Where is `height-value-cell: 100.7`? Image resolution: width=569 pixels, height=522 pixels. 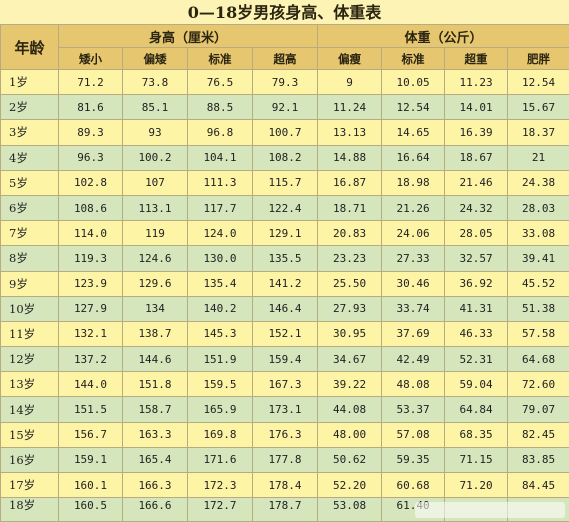
height-value-cell: 100.7 is located at coordinates (285, 132).